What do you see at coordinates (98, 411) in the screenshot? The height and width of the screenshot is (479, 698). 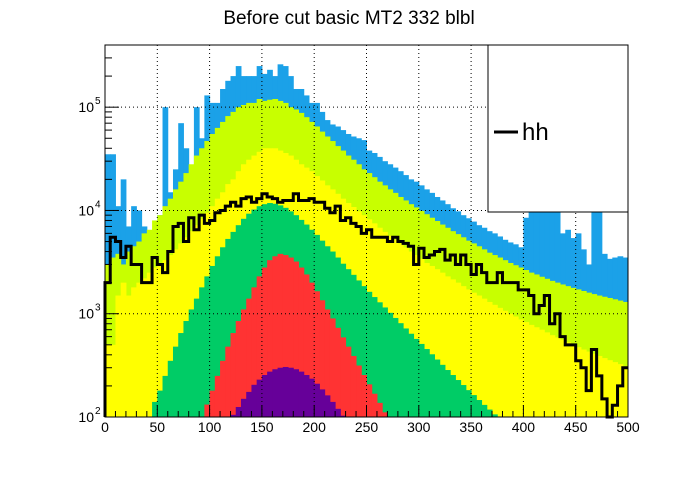 I see `y-tick-exp-100: 2` at bounding box center [98, 411].